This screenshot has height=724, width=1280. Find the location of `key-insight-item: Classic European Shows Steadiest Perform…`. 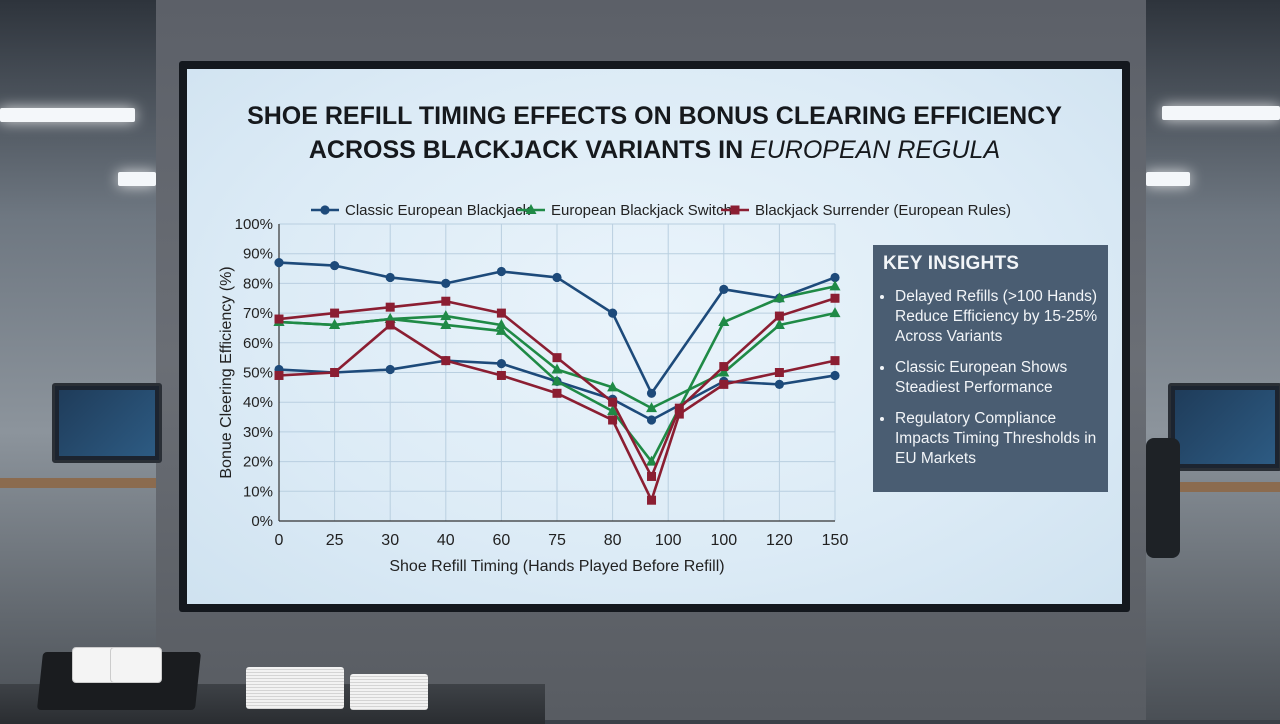

key-insight-item: Classic European Shows Steadiest Perform… is located at coordinates (996, 378).